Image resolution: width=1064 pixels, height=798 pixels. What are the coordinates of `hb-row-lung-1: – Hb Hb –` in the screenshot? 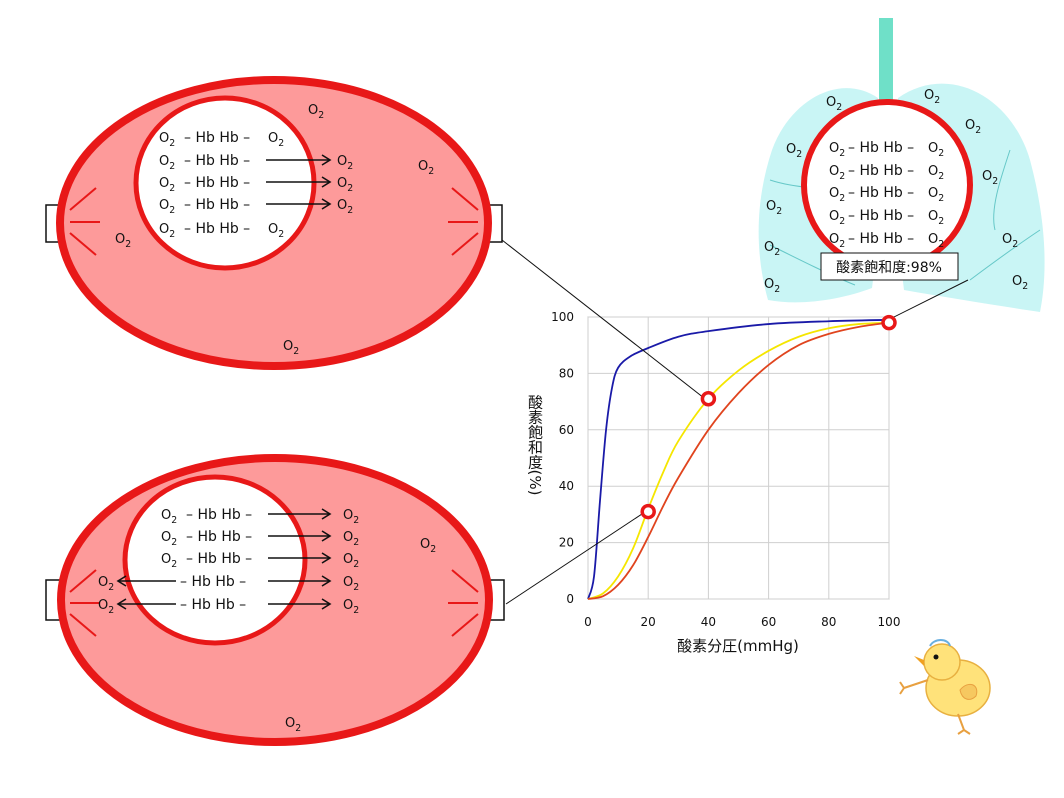 It's located at (881, 171).